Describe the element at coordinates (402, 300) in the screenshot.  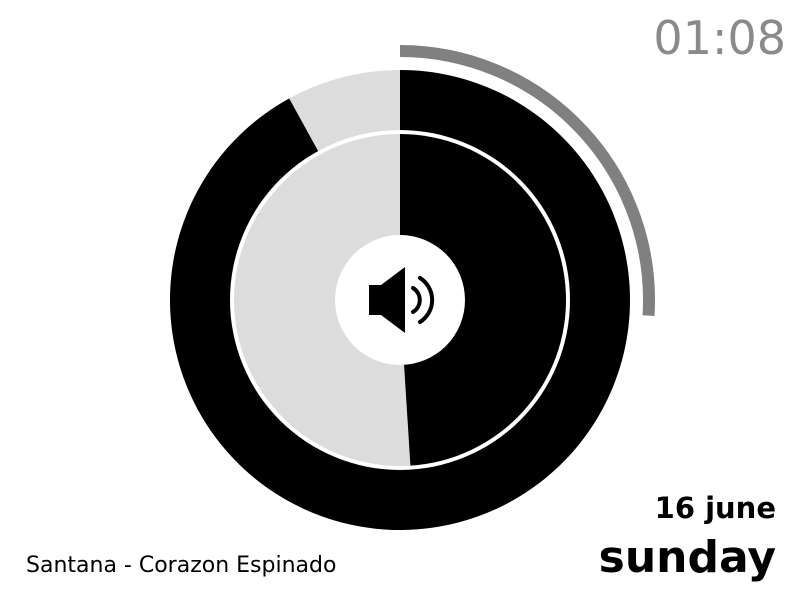
I see `speaker-volume-icon` at that location.